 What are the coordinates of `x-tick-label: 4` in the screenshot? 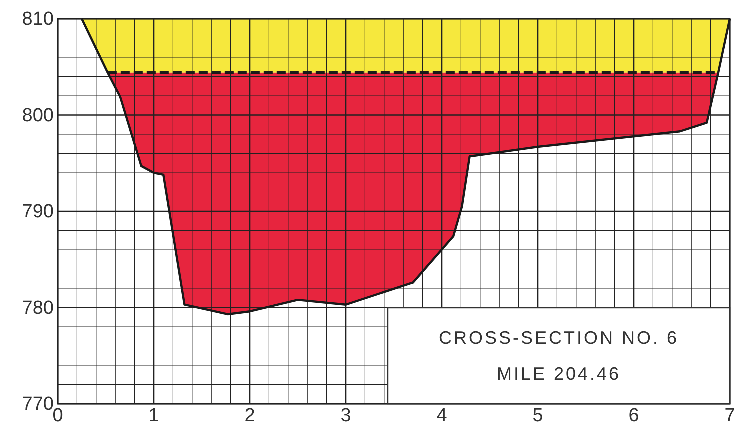 It's located at (442, 415).